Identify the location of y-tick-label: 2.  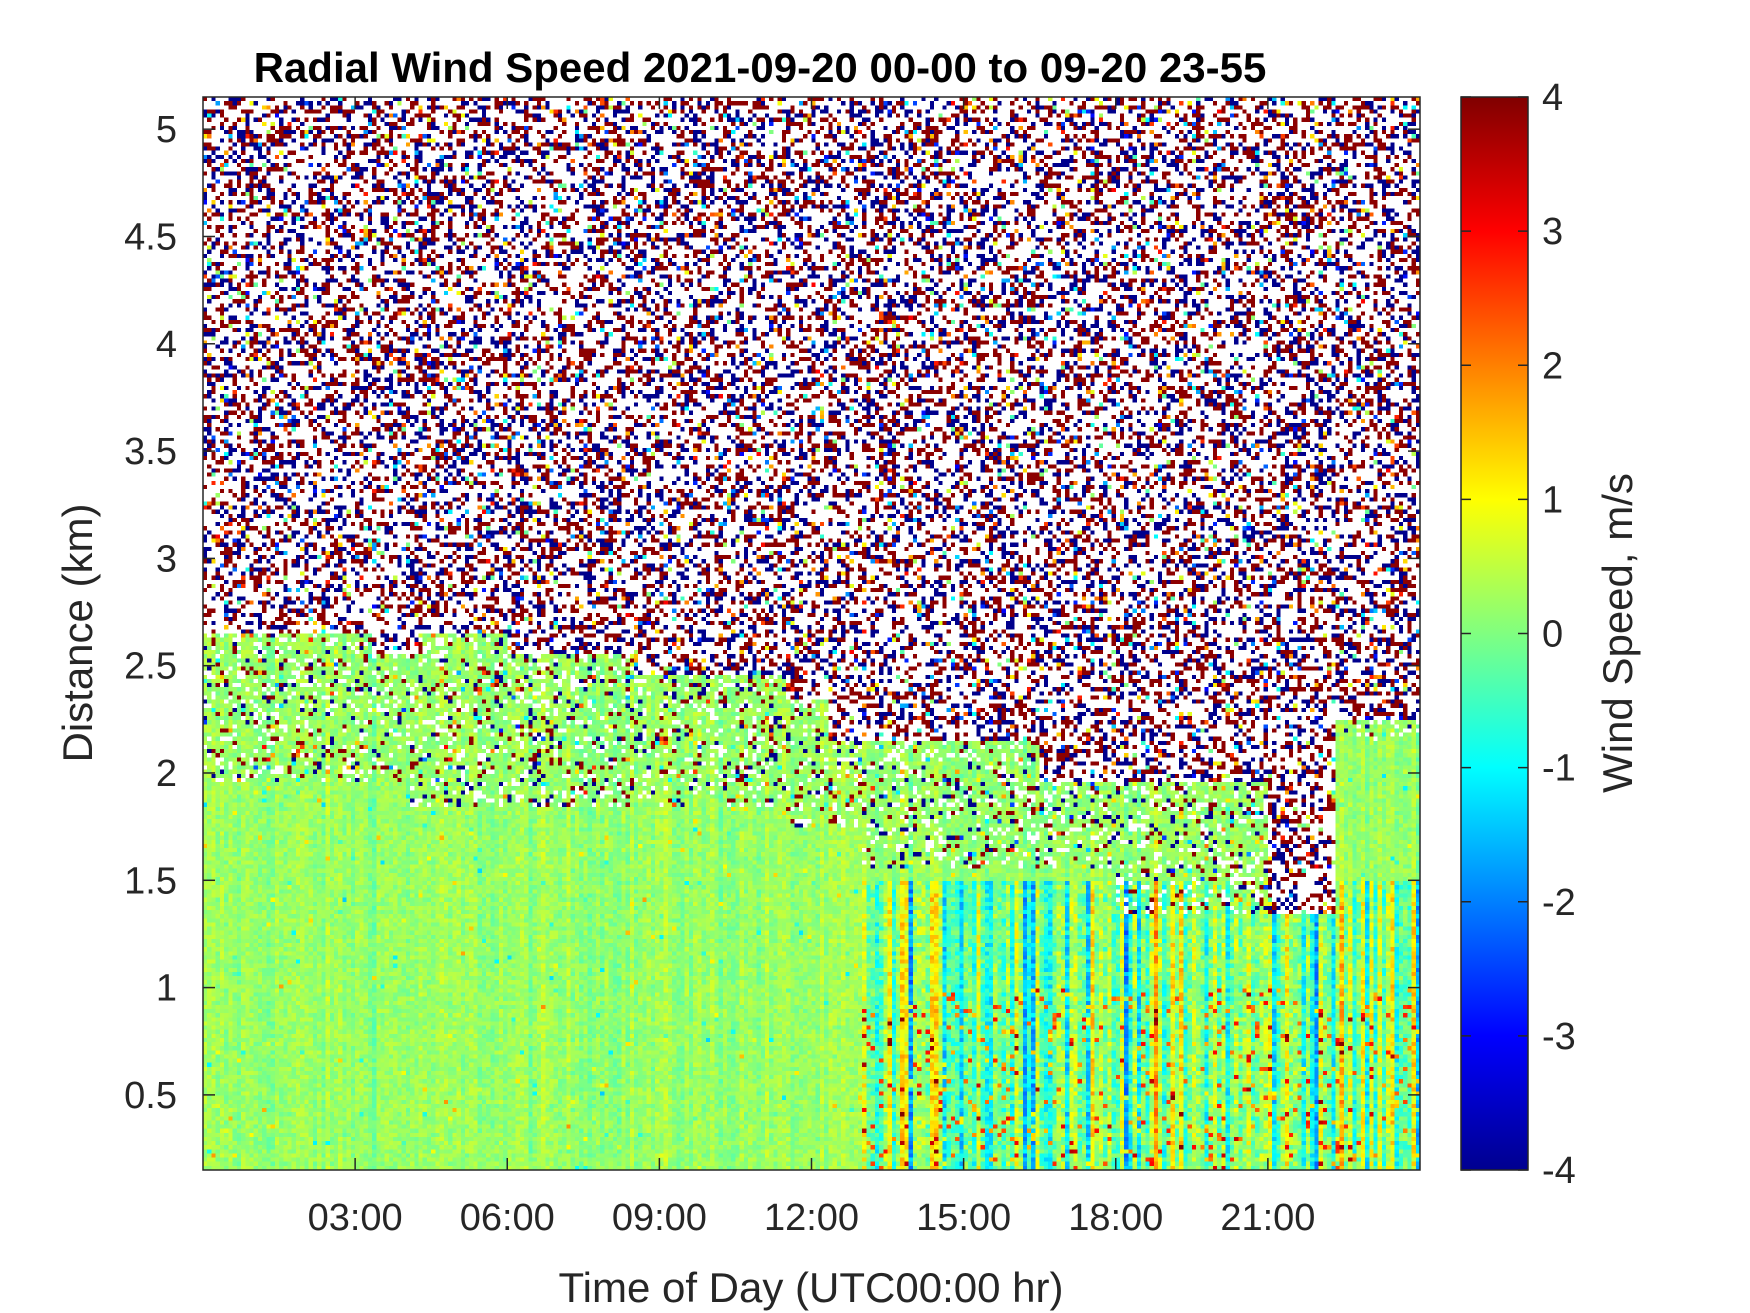
(166, 774).